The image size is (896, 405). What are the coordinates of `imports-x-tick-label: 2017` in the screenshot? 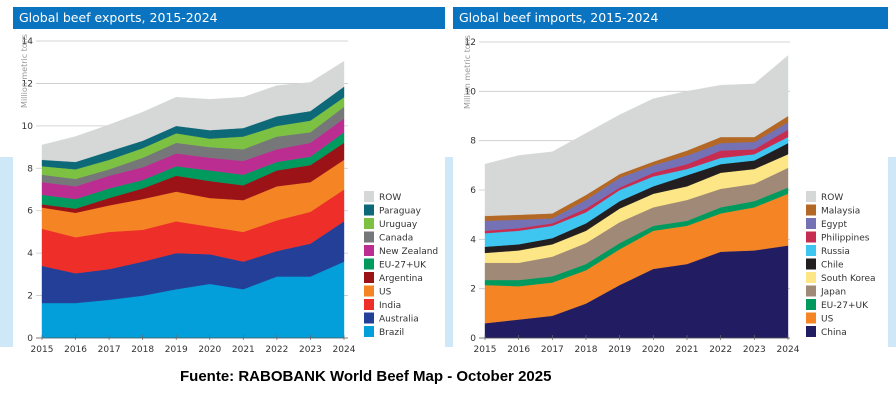 It's located at (552, 350).